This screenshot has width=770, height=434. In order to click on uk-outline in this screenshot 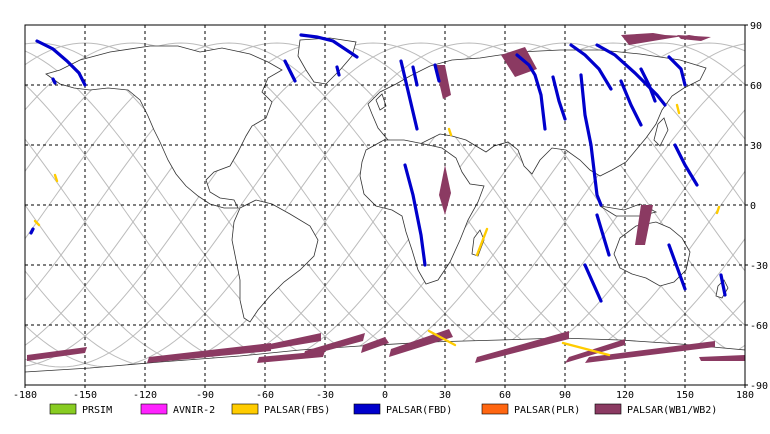, I will do `click(381, 102)`.